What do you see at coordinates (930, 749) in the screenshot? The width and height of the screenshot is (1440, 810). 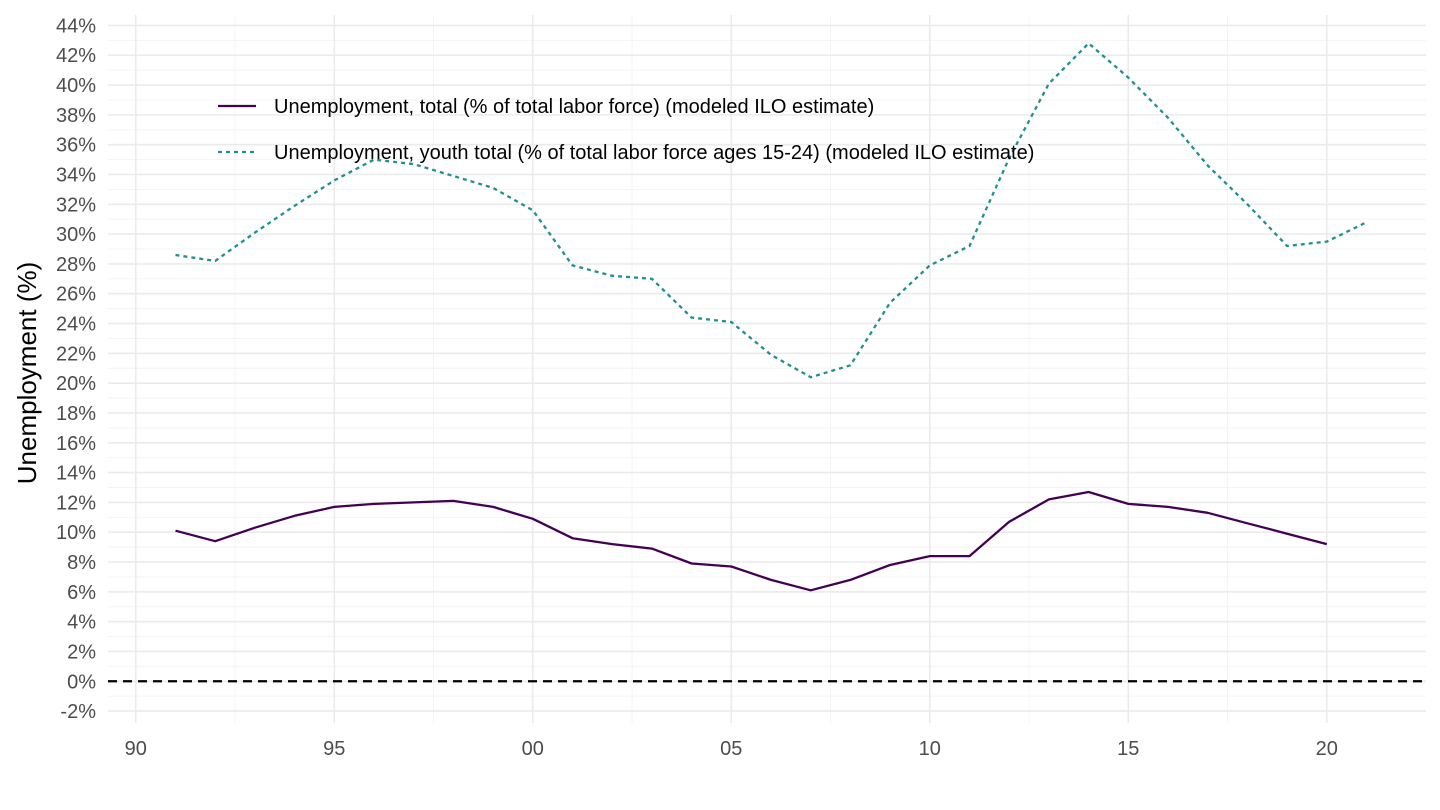 I see `x-tick-label: 10` at bounding box center [930, 749].